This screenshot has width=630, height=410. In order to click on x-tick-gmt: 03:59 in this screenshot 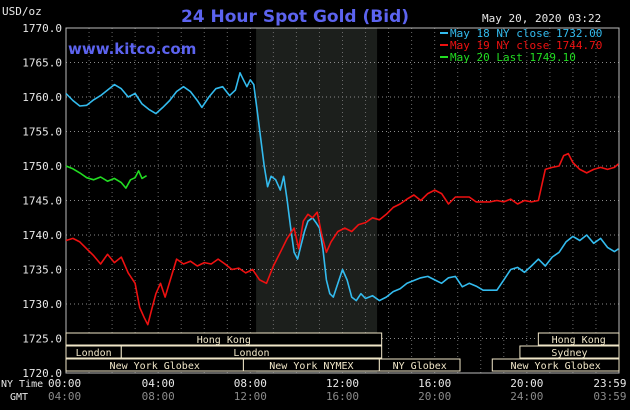, I will do `click(609, 396)`.